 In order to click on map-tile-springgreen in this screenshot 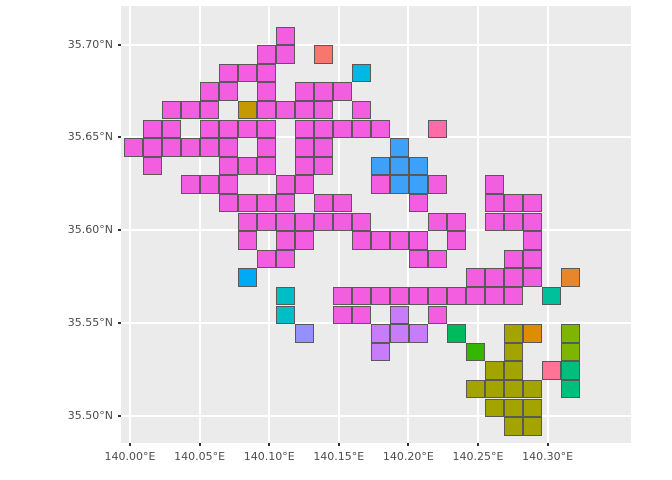, I will do `click(570, 389)`.